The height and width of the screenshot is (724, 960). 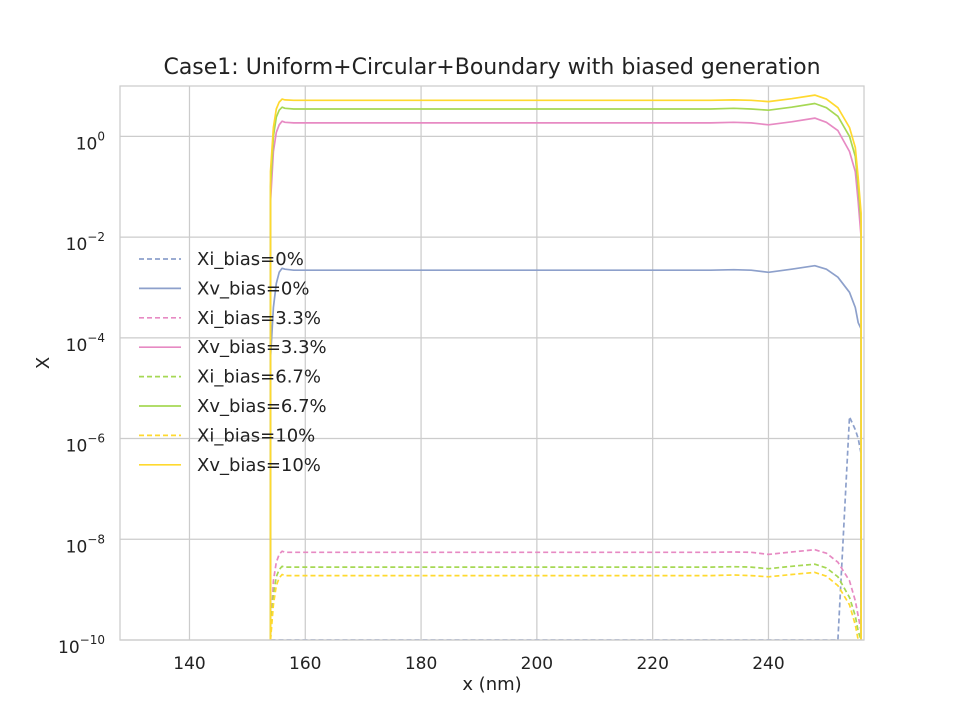 What do you see at coordinates (421, 664) in the screenshot?
I see `x-tick-label: 180` at bounding box center [421, 664].